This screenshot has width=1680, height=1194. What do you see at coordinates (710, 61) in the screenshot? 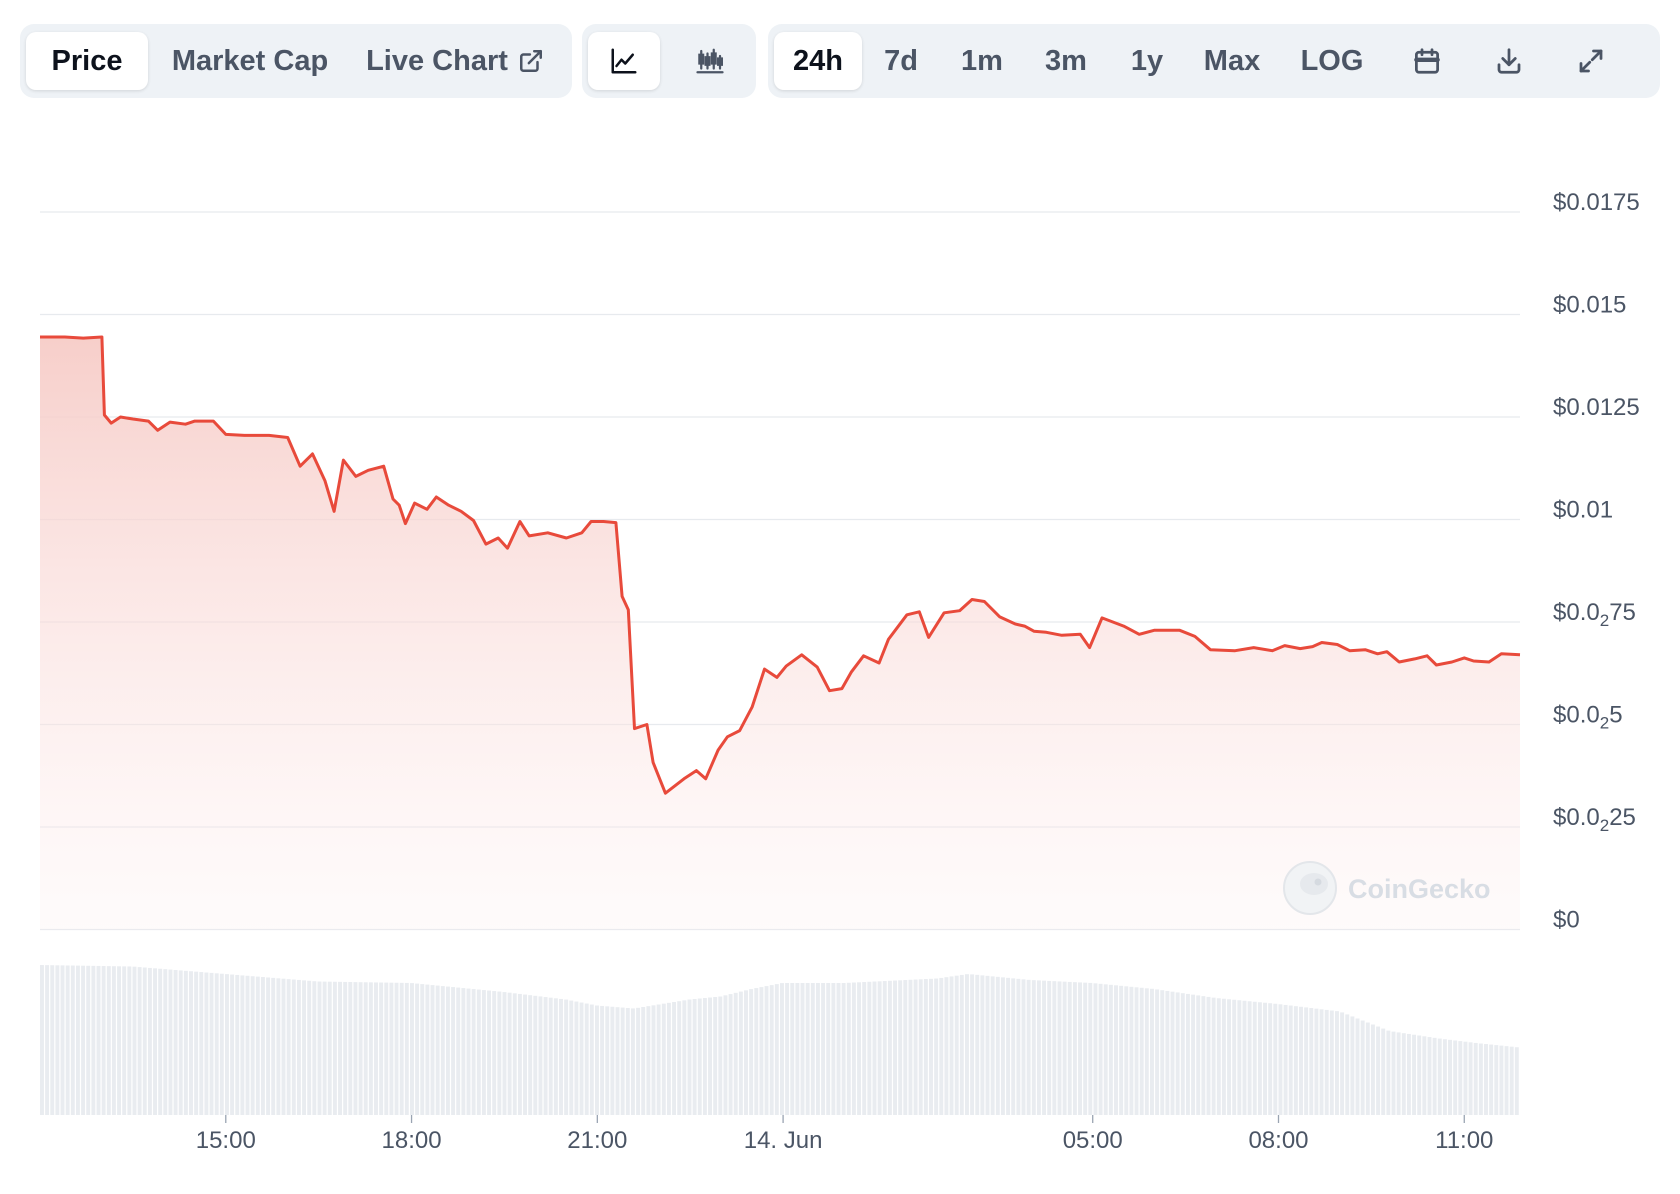
I see `candlestick-chart-button` at bounding box center [710, 61].